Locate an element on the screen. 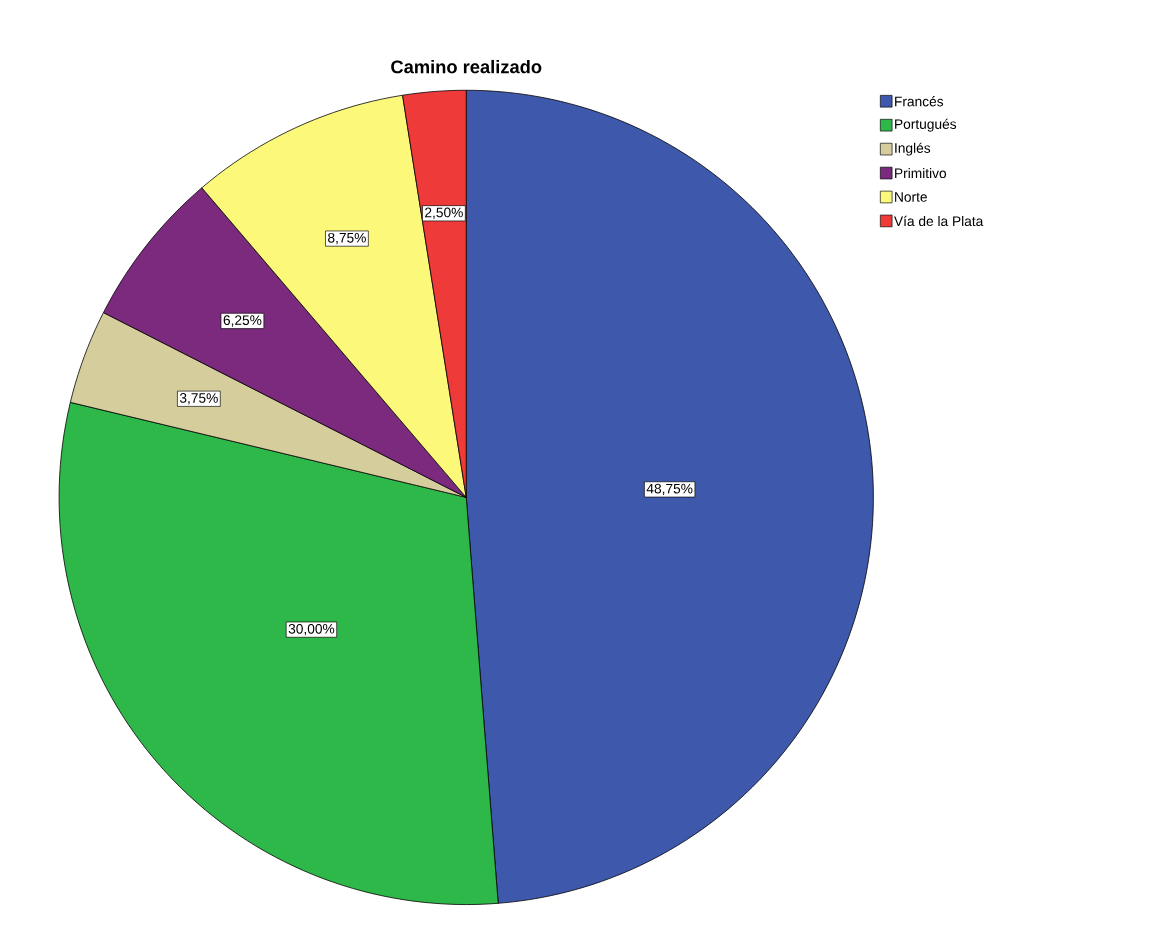  legend-label: Portugués is located at coordinates (926, 125).